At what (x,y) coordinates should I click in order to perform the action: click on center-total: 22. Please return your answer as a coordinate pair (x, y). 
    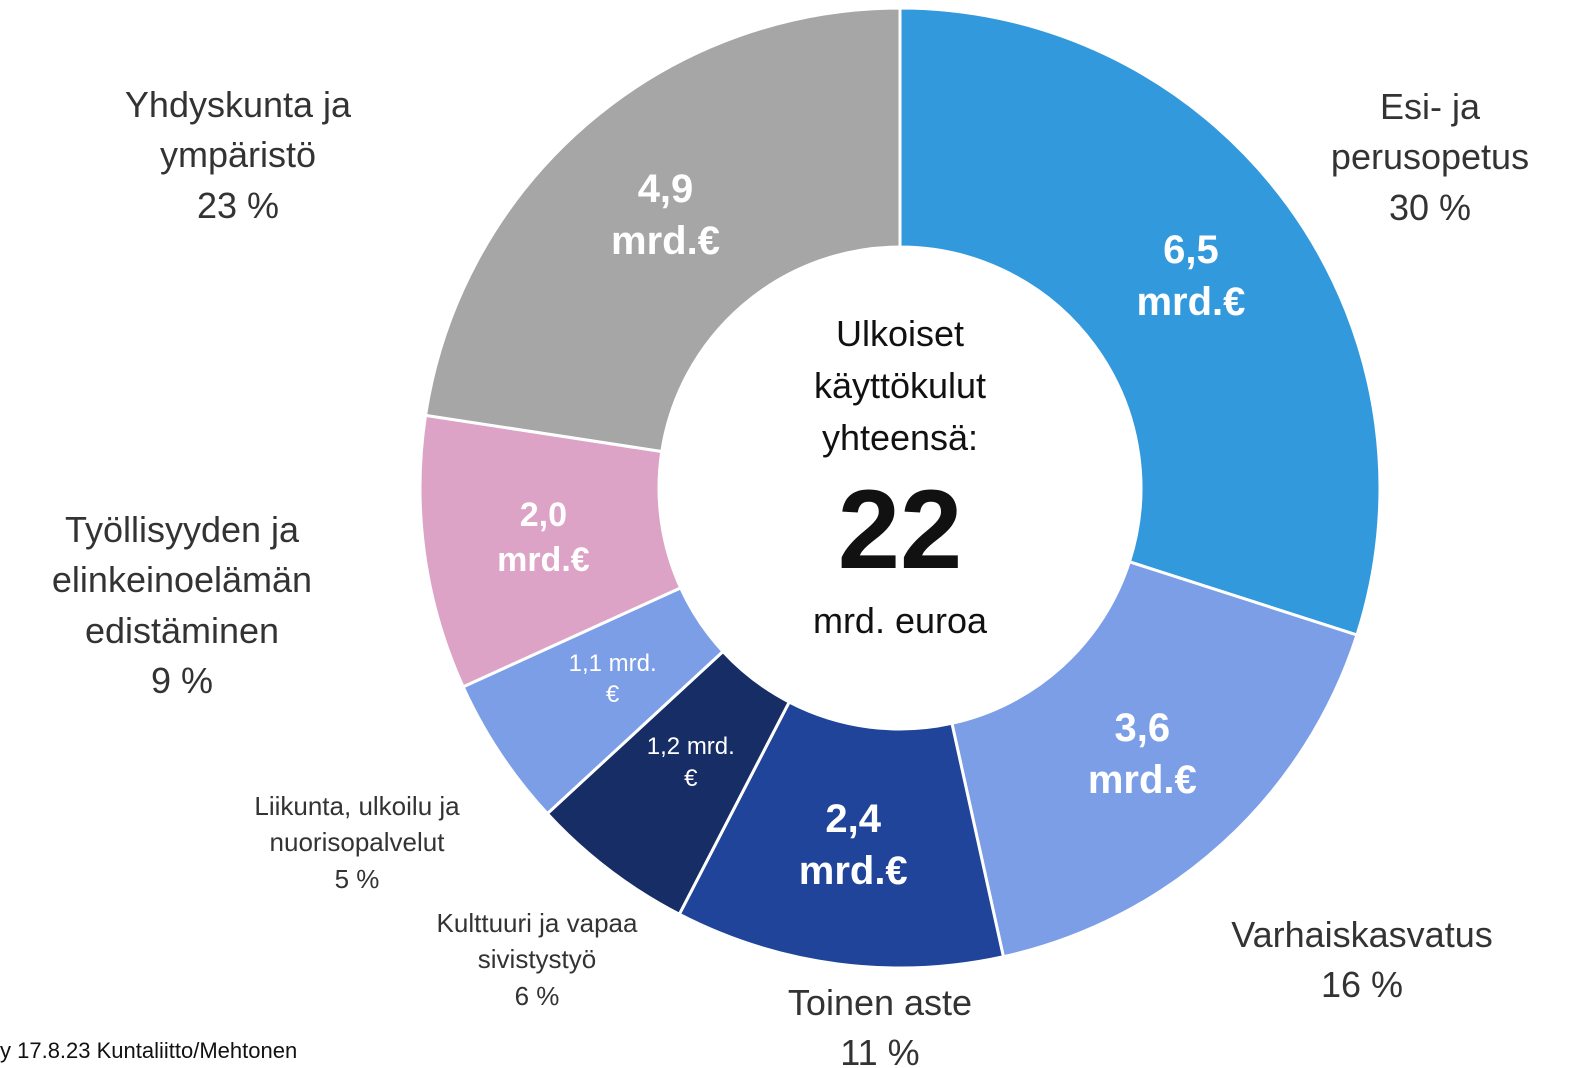
    Looking at the image, I should click on (900, 529).